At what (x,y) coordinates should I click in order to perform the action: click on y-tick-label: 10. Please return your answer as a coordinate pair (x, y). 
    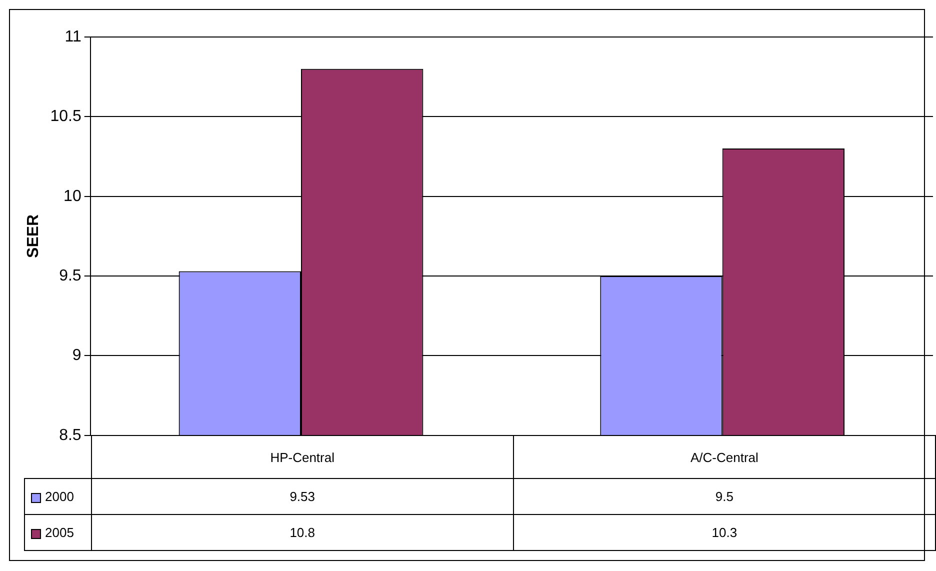
    Looking at the image, I should click on (73, 196).